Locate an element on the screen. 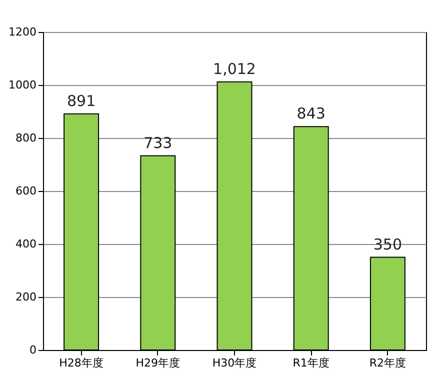  data-label: 843 is located at coordinates (311, 113).